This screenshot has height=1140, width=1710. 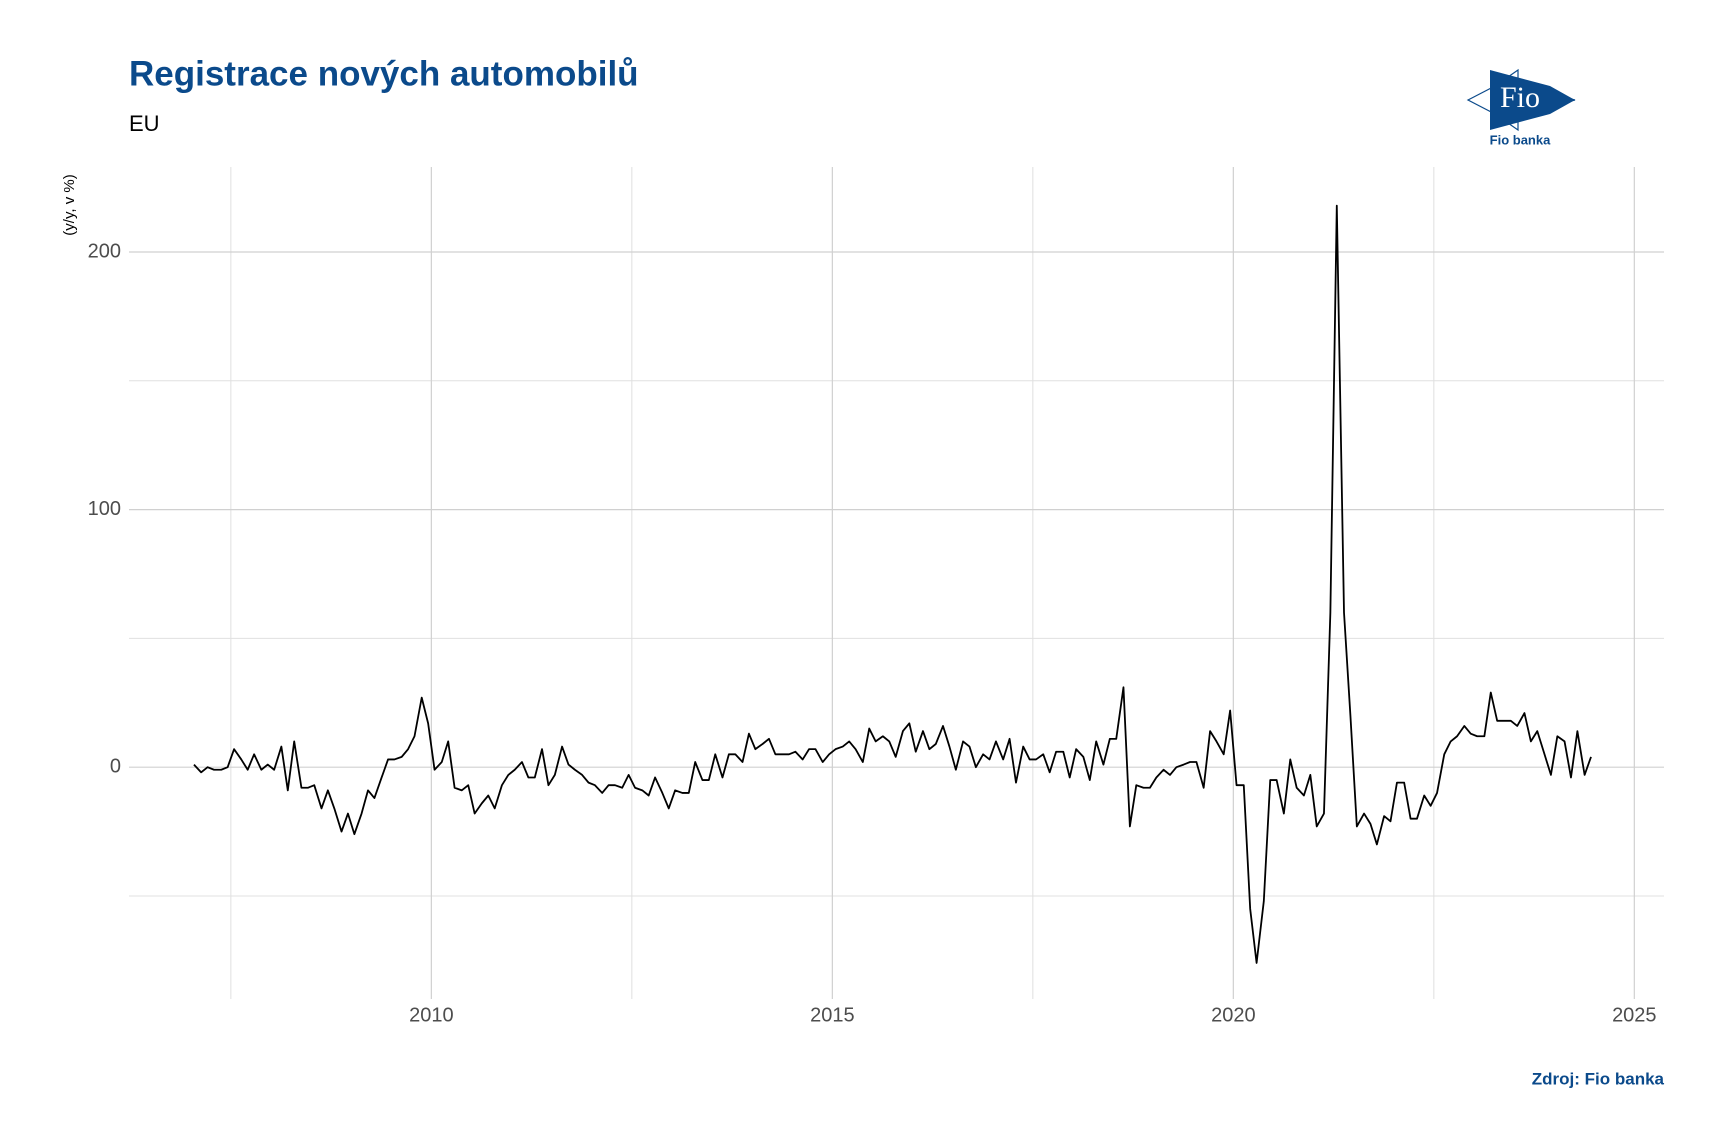 What do you see at coordinates (104, 251) in the screenshot?
I see `y-tick-label: 200` at bounding box center [104, 251].